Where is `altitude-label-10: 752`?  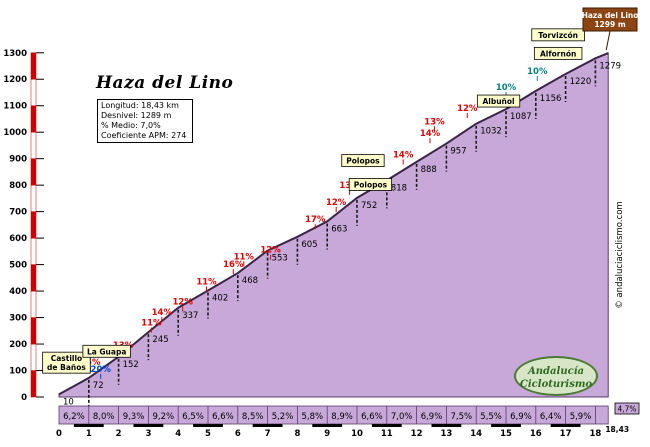
altitude-label-10: 752 is located at coordinates (369, 206).